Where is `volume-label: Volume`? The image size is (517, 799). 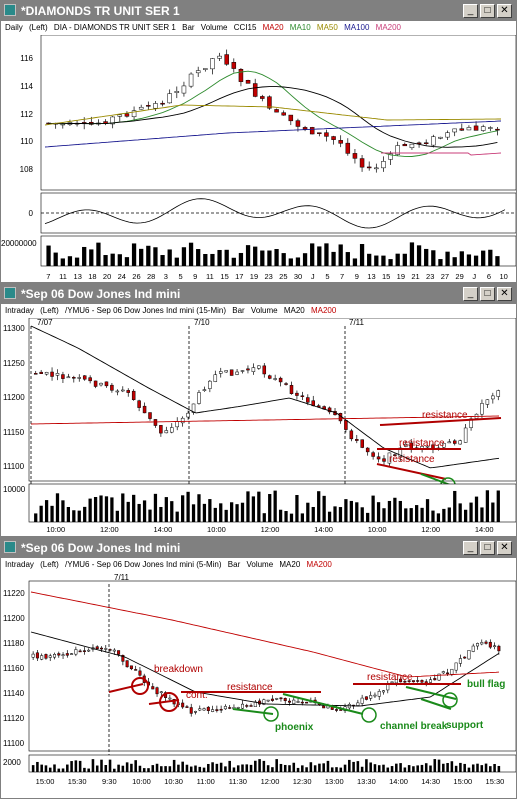 volume-label: Volume is located at coordinates (260, 564).